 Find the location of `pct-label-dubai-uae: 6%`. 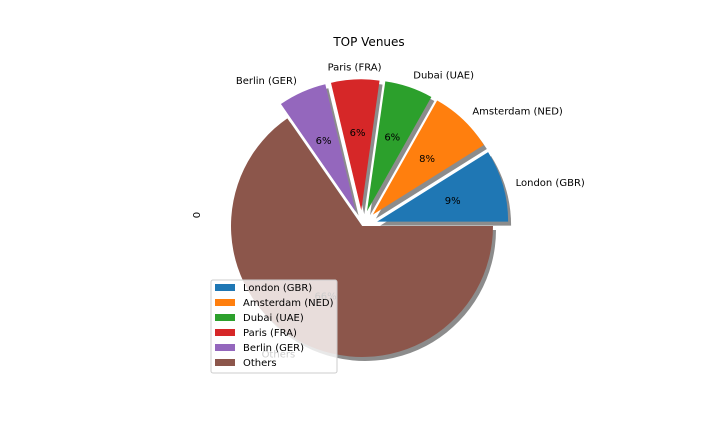

pct-label-dubai-uae: 6% is located at coordinates (392, 138).